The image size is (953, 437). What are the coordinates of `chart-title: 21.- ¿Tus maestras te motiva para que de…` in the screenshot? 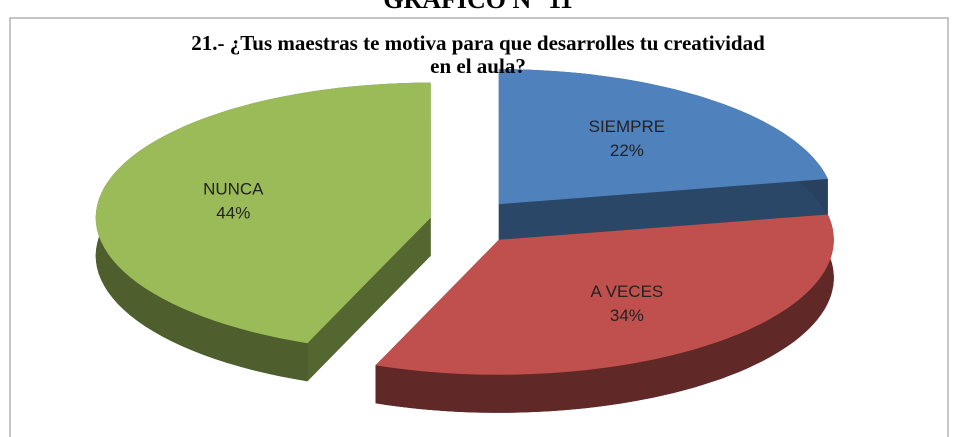 It's located at (478, 54).